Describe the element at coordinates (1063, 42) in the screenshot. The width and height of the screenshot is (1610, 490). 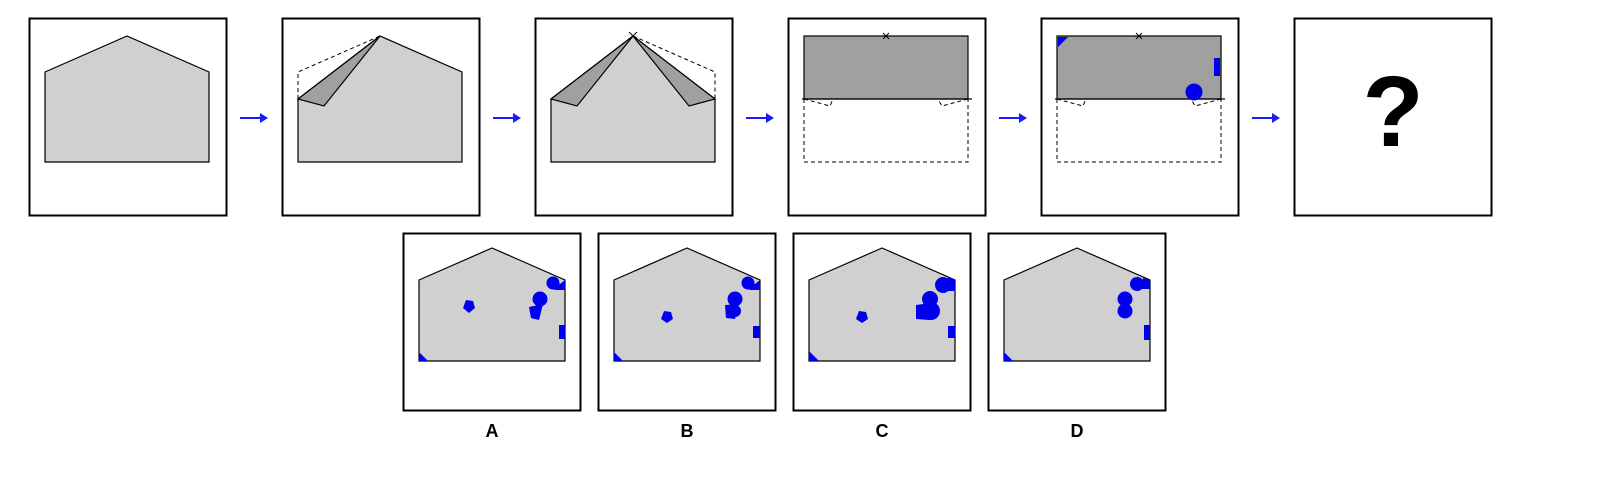
I see `hole-corner-punch` at that location.